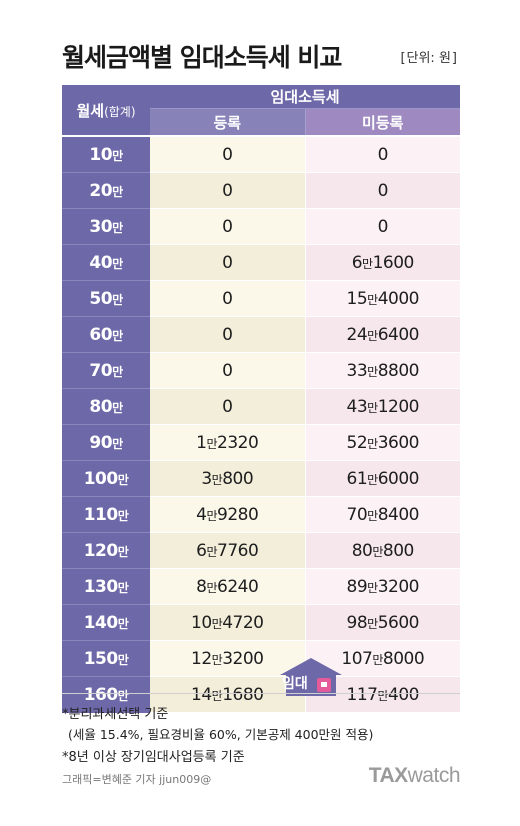  I want to click on amount-value: 5600, so click(398, 622).